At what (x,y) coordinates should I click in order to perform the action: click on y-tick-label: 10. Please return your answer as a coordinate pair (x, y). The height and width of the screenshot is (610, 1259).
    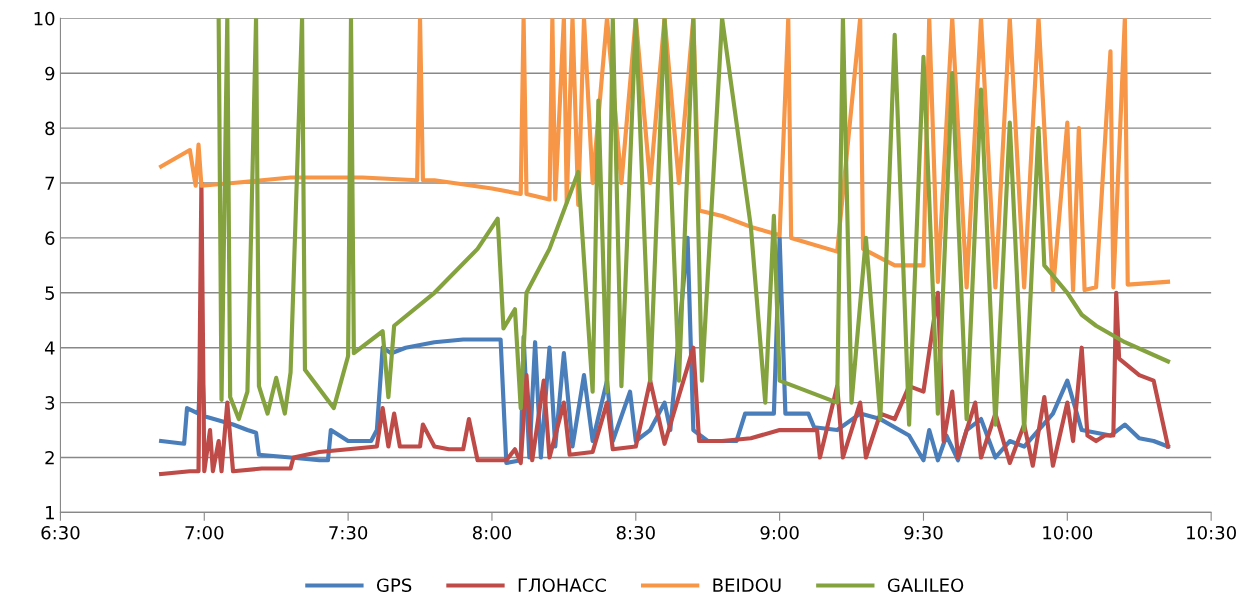
    Looking at the image, I should click on (44, 18).